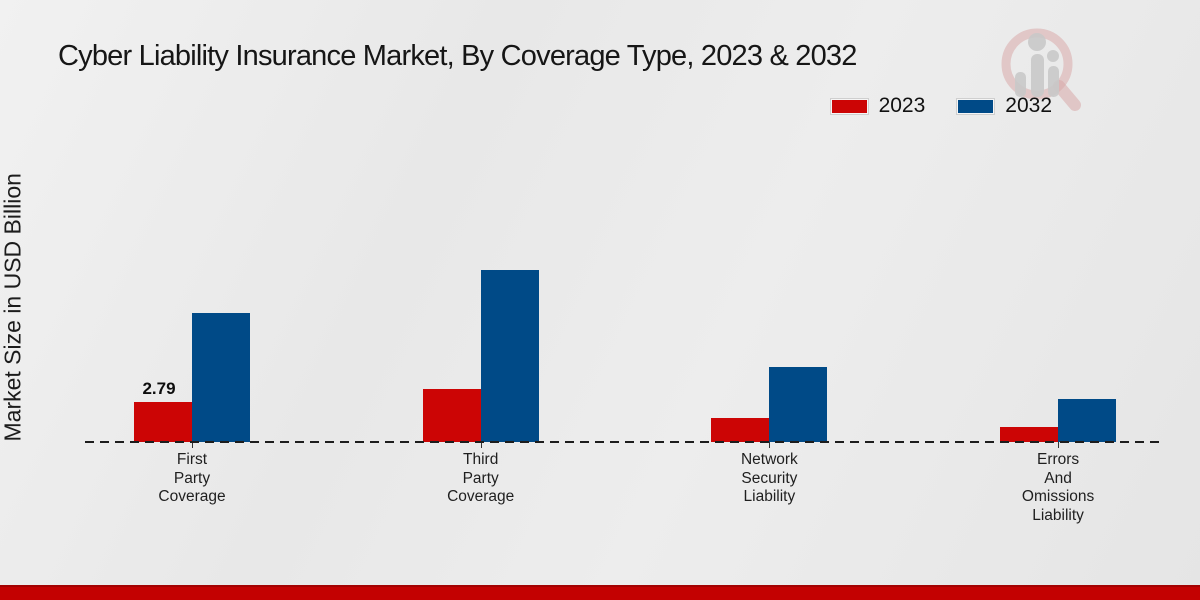  Describe the element at coordinates (976, 106) in the screenshot. I see `legend-swatch-2032` at that location.